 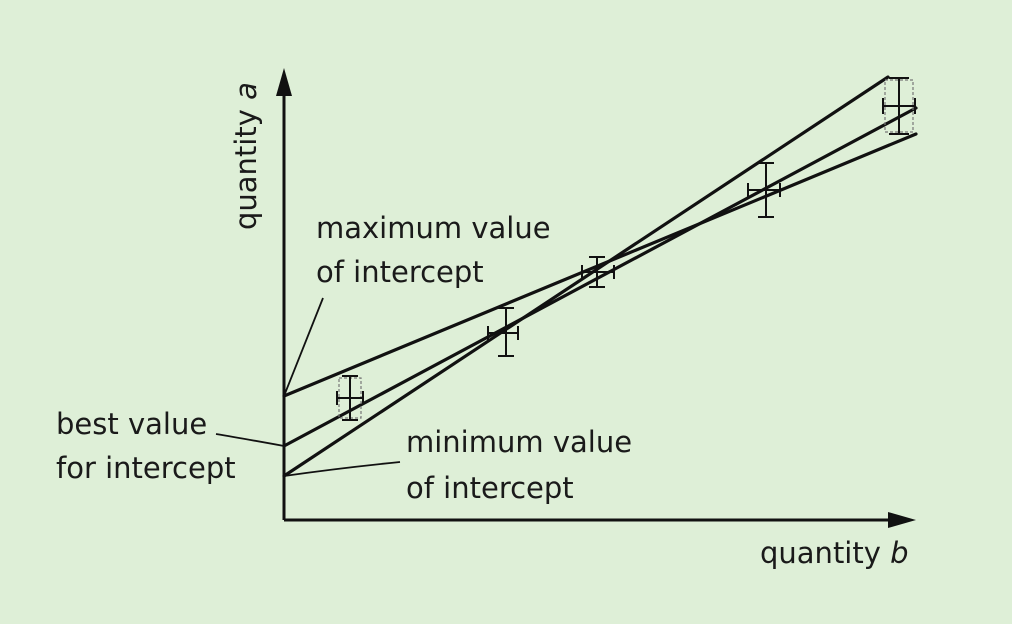 What do you see at coordinates (519, 442) in the screenshot?
I see `min-intercept-label: minimum value` at bounding box center [519, 442].